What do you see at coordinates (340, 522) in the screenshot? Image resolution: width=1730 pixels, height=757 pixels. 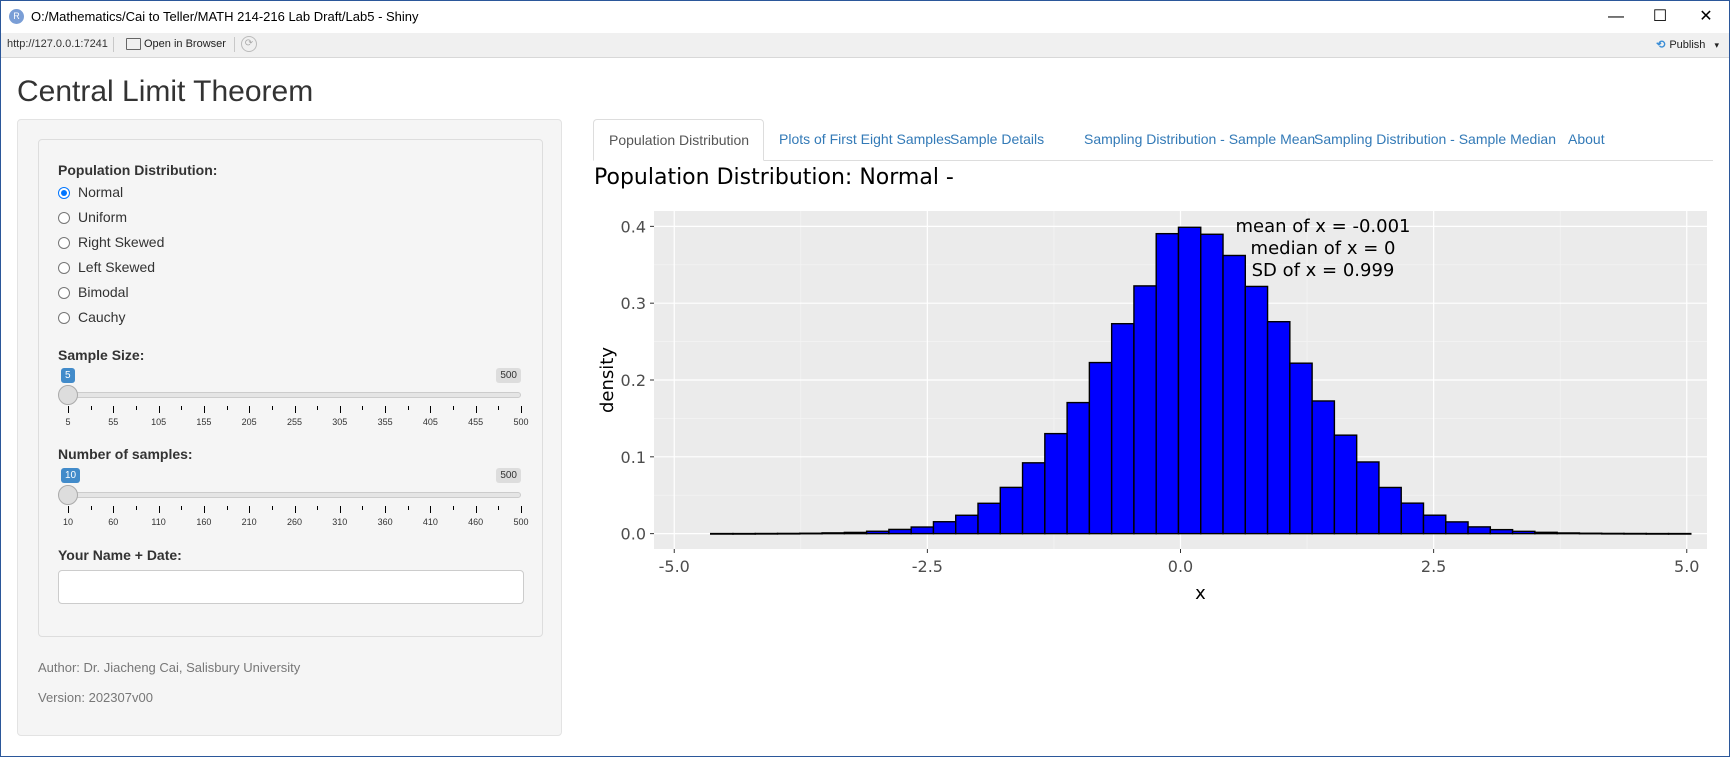 I see `slider-tick-label: 310` at bounding box center [340, 522].